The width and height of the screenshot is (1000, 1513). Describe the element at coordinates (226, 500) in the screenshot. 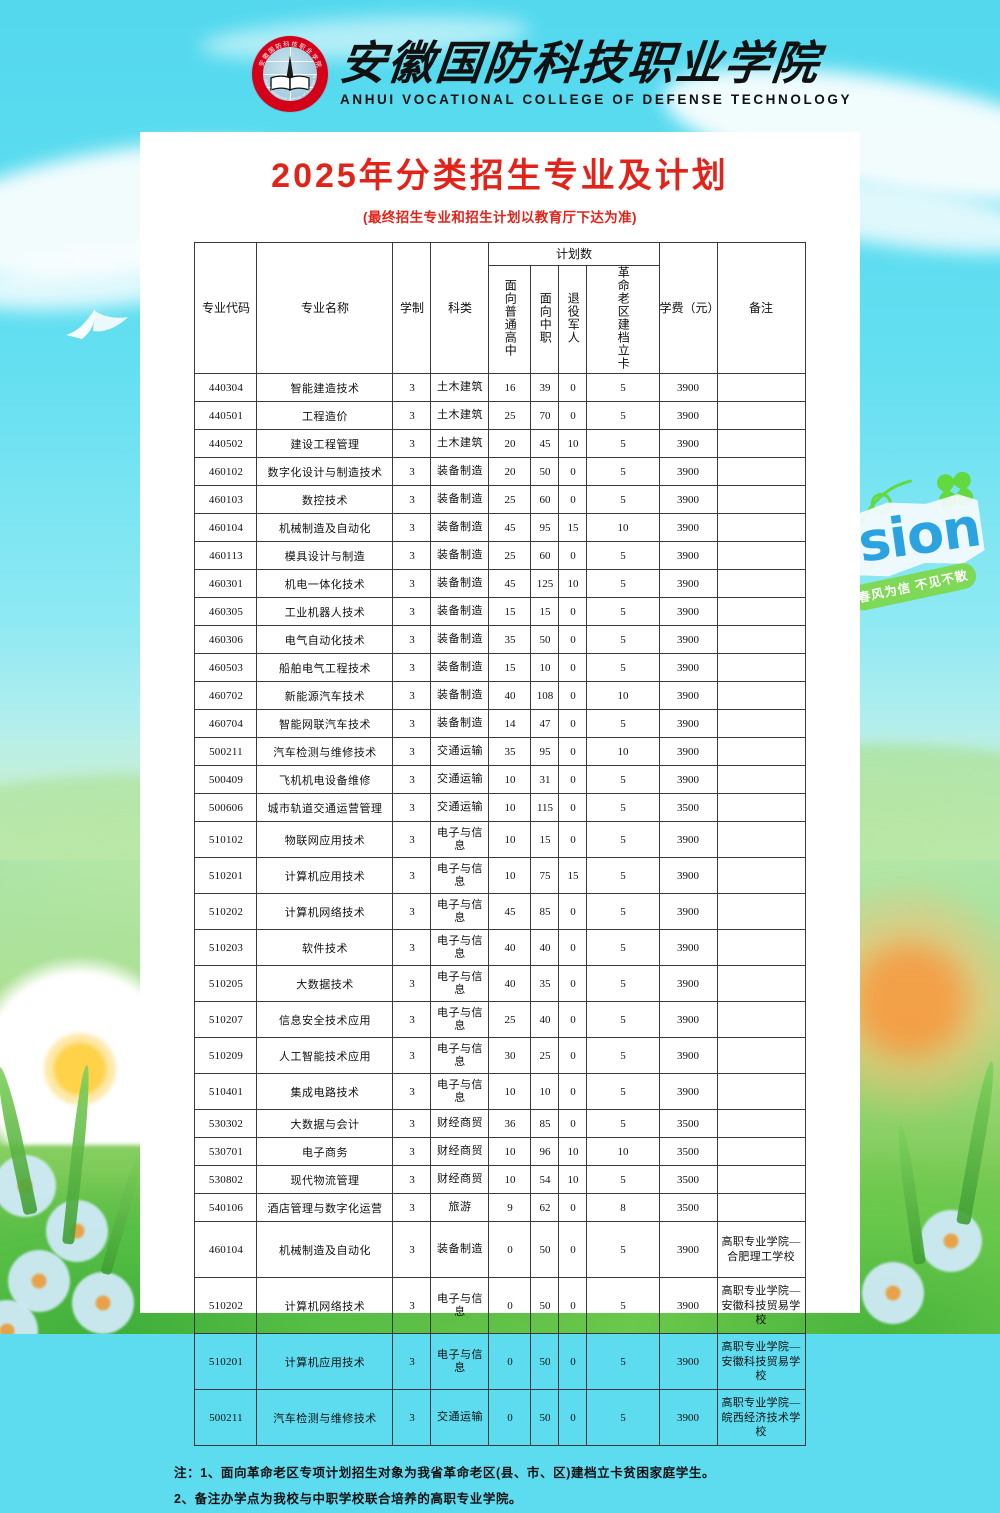

I see `cell-major-code: 460103` at that location.